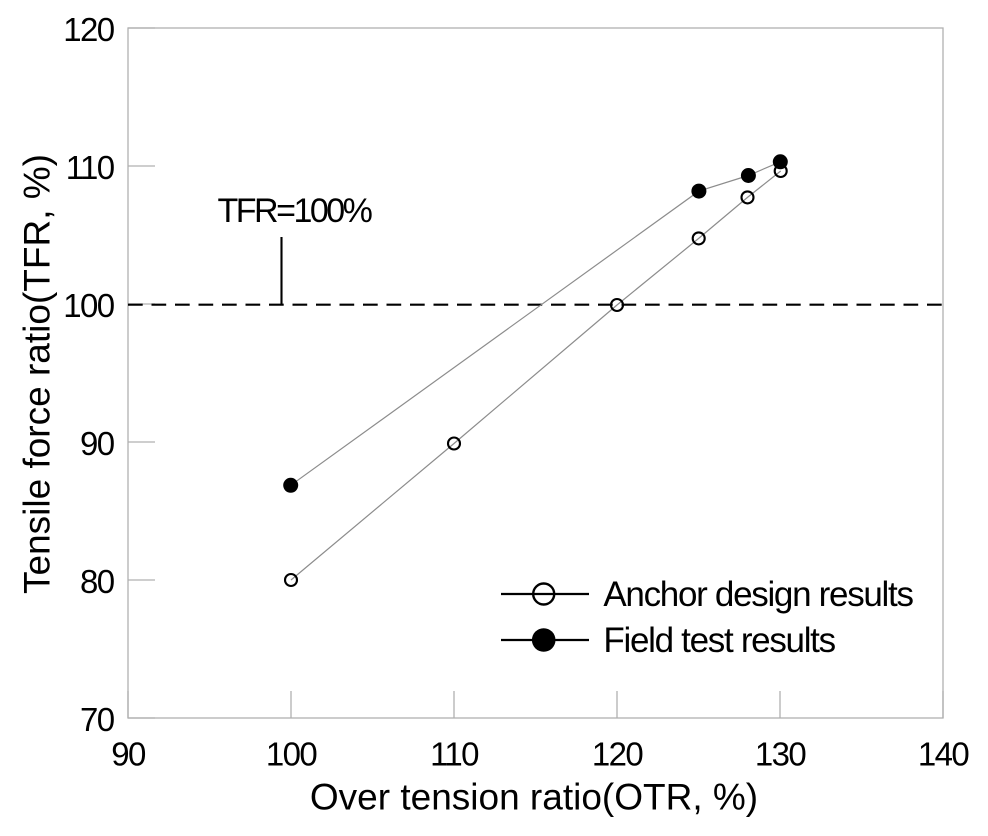  Describe the element at coordinates (944, 754) in the screenshot. I see `svg-text: 140` at that location.